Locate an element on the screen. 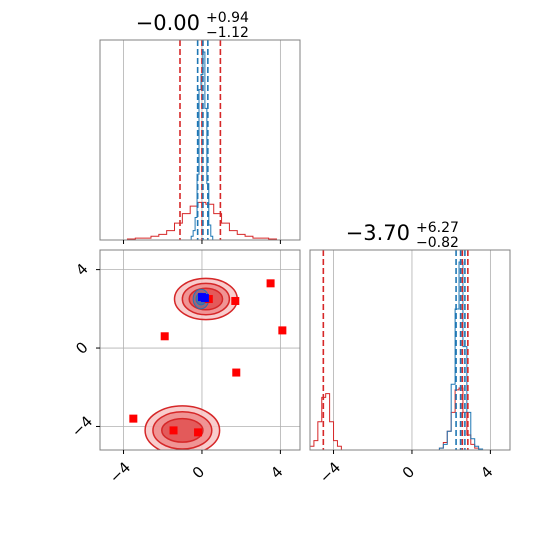  panel-title: −0.00 +0.94 −1.12 is located at coordinates (192, 25).